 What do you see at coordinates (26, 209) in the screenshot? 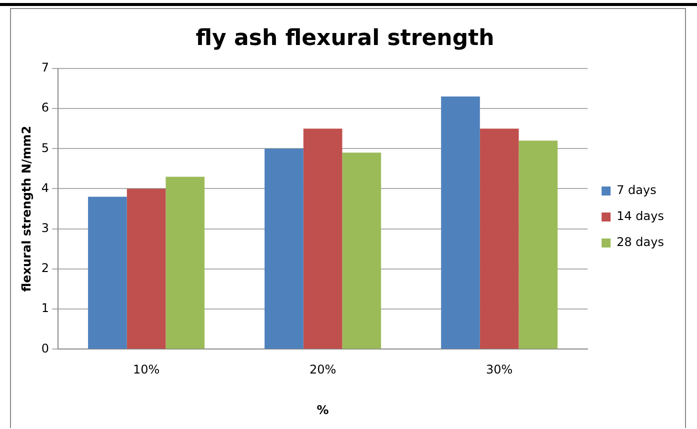
I see `y-axis-title: flexural strength N/mm2` at bounding box center [26, 209].